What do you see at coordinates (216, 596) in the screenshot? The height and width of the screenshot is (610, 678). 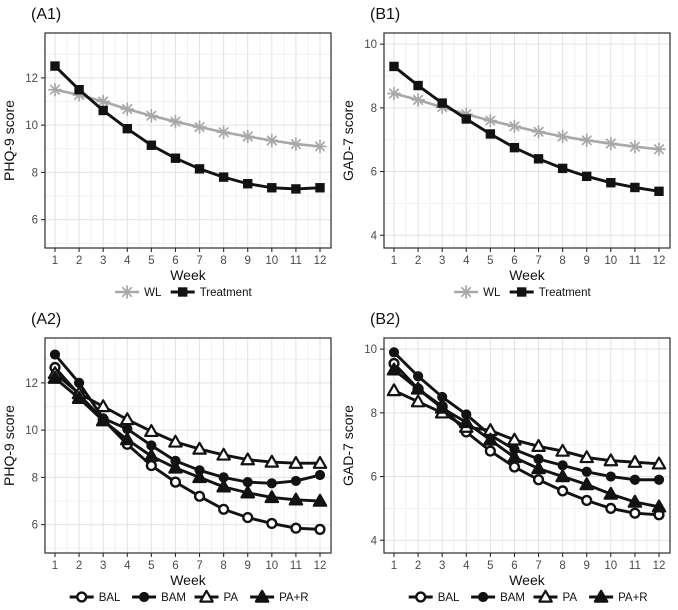 I see `legend-item-PA: PA` at bounding box center [216, 596].